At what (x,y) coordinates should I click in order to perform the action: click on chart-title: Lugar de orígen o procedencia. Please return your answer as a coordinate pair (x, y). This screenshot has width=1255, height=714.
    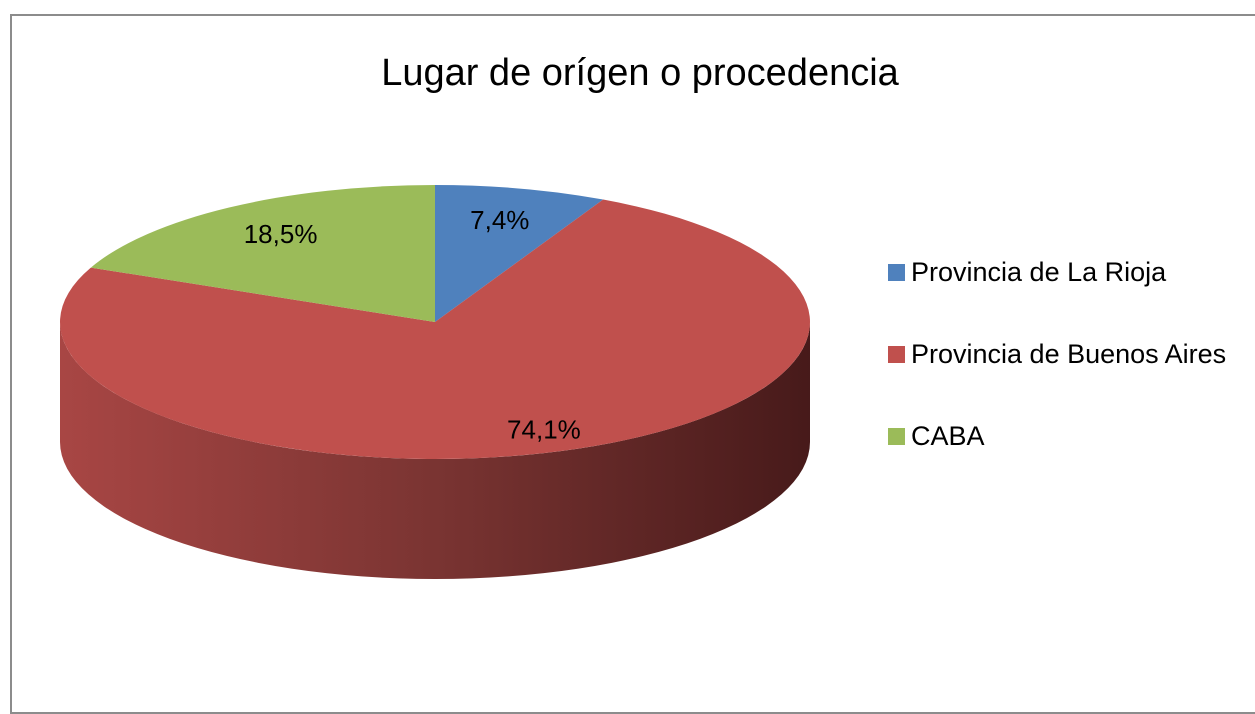
    Looking at the image, I should click on (640, 73).